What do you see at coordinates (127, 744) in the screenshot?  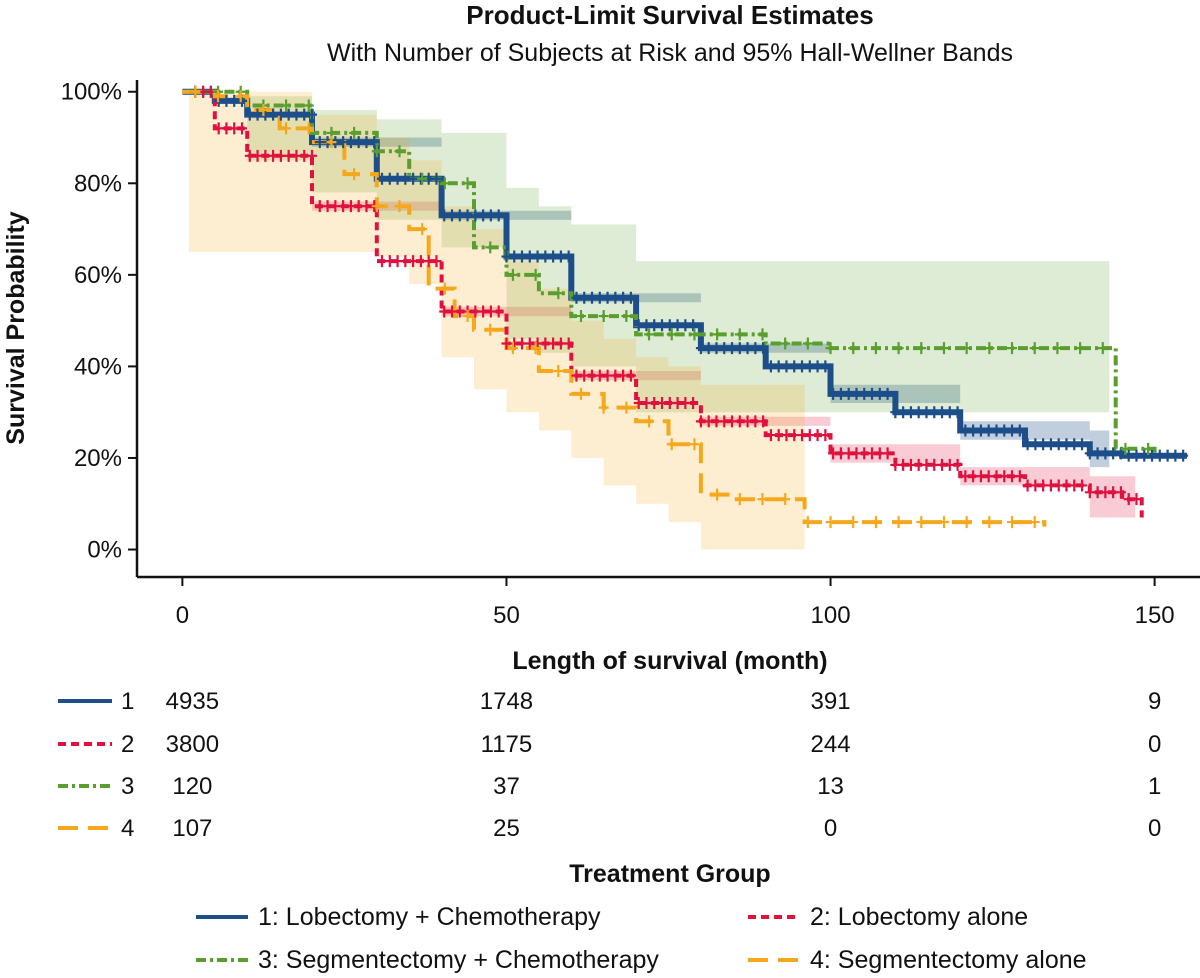 I see `risk-row-id: 2` at bounding box center [127, 744].